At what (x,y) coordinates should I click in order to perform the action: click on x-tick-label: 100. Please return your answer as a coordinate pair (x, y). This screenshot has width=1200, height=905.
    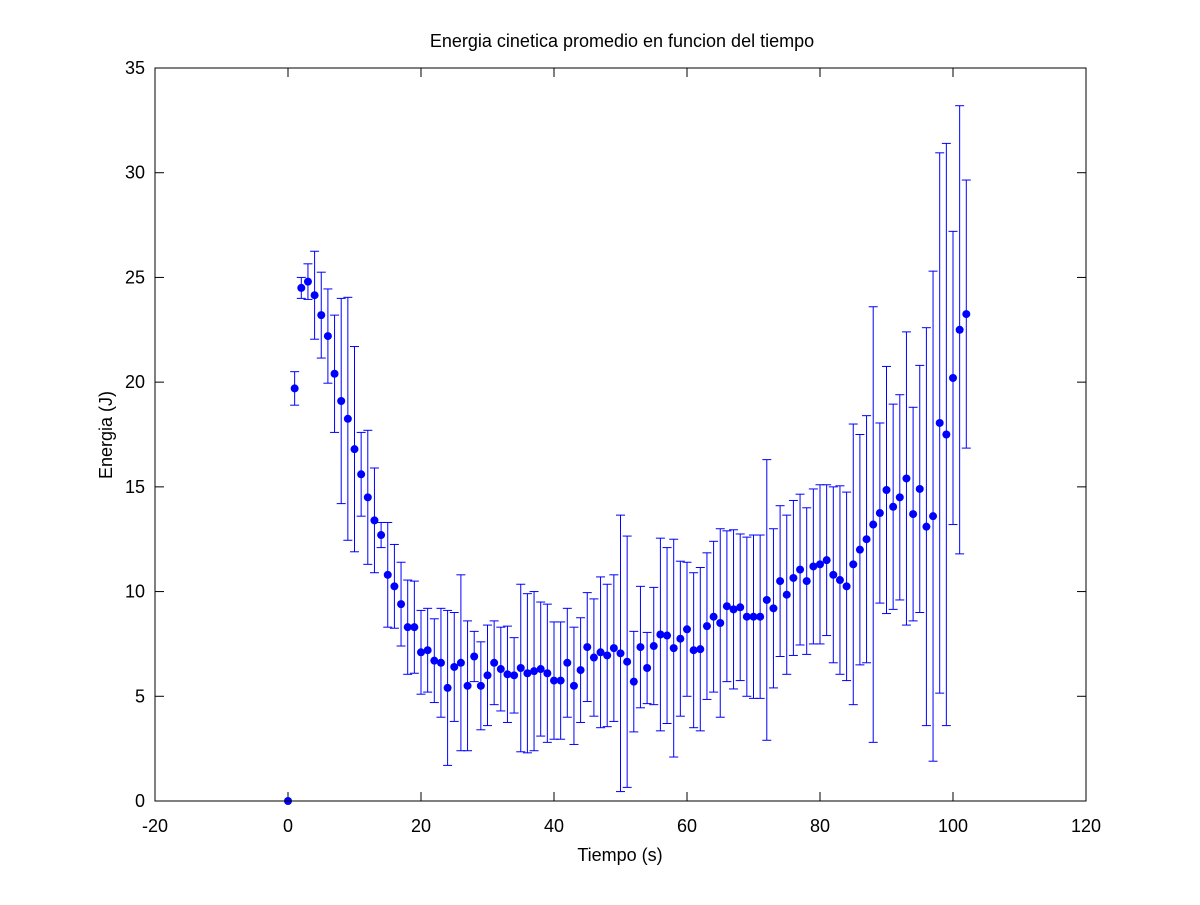
    Looking at the image, I should click on (953, 826).